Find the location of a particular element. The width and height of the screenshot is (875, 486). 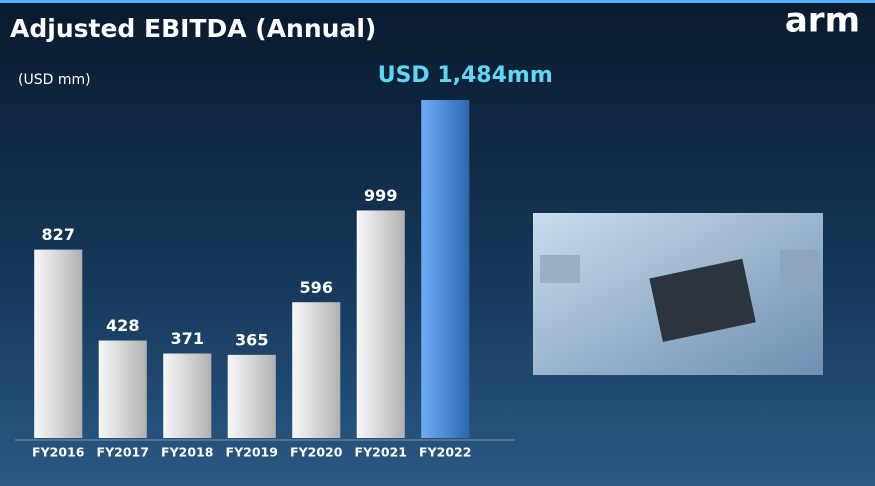

x-tick-label: FY2020 is located at coordinates (316, 452).